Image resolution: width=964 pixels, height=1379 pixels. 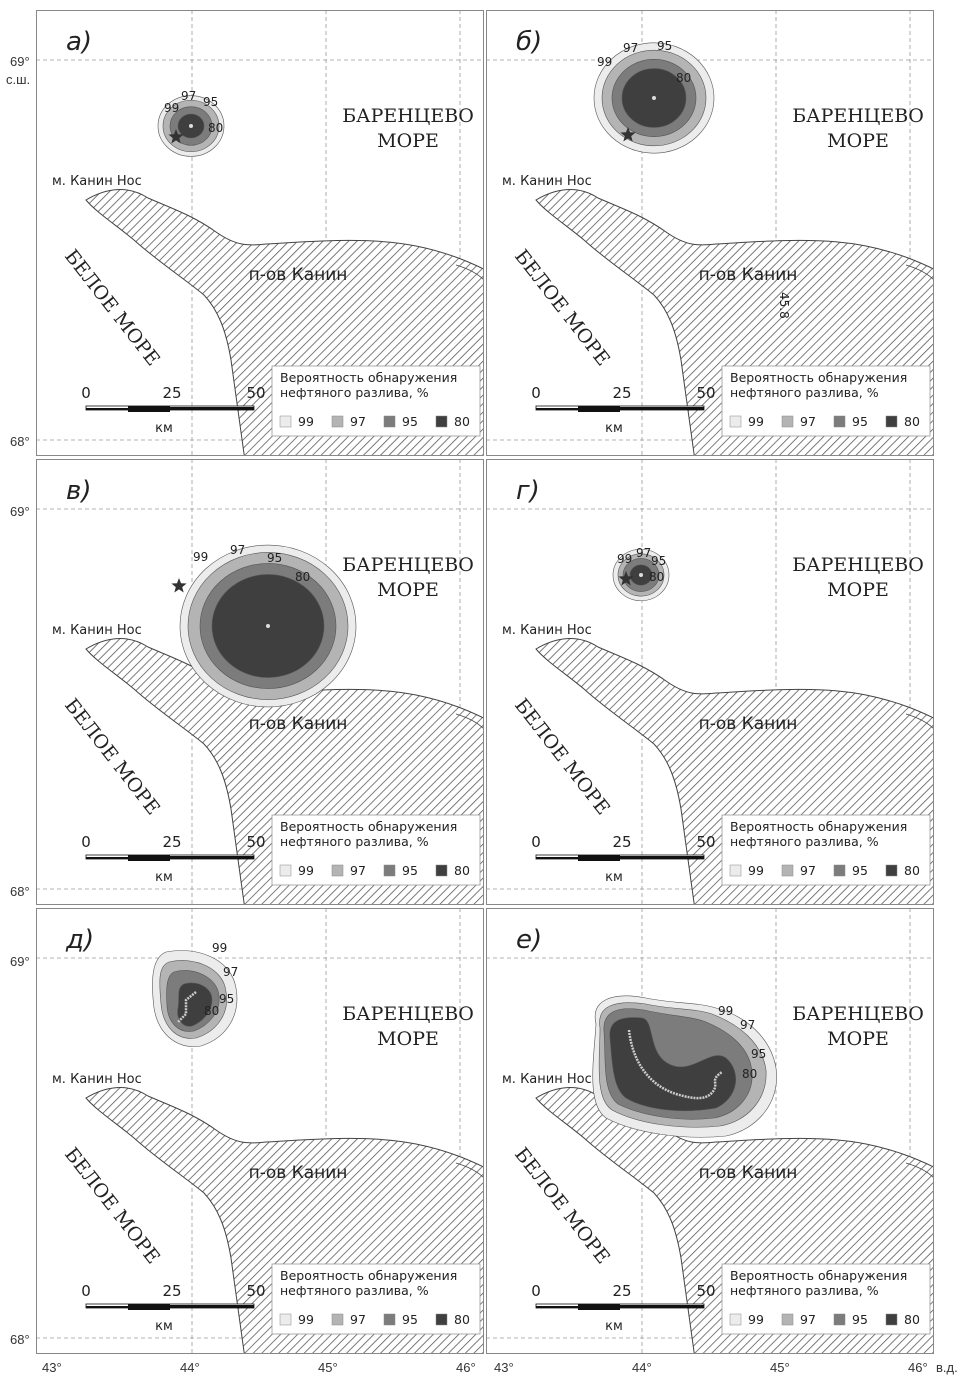 I want to click on panel-letter: б), so click(x=529, y=42).